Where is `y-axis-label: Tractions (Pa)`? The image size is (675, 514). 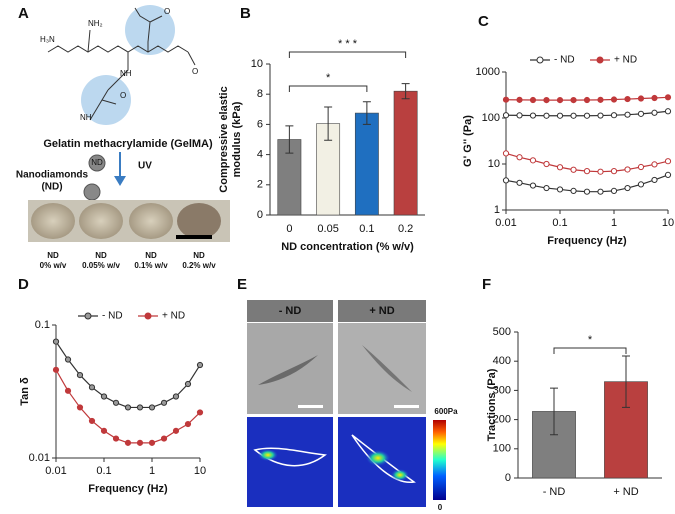
y-axis-label: Tractions (Pa) is located at coordinates (492, 404).